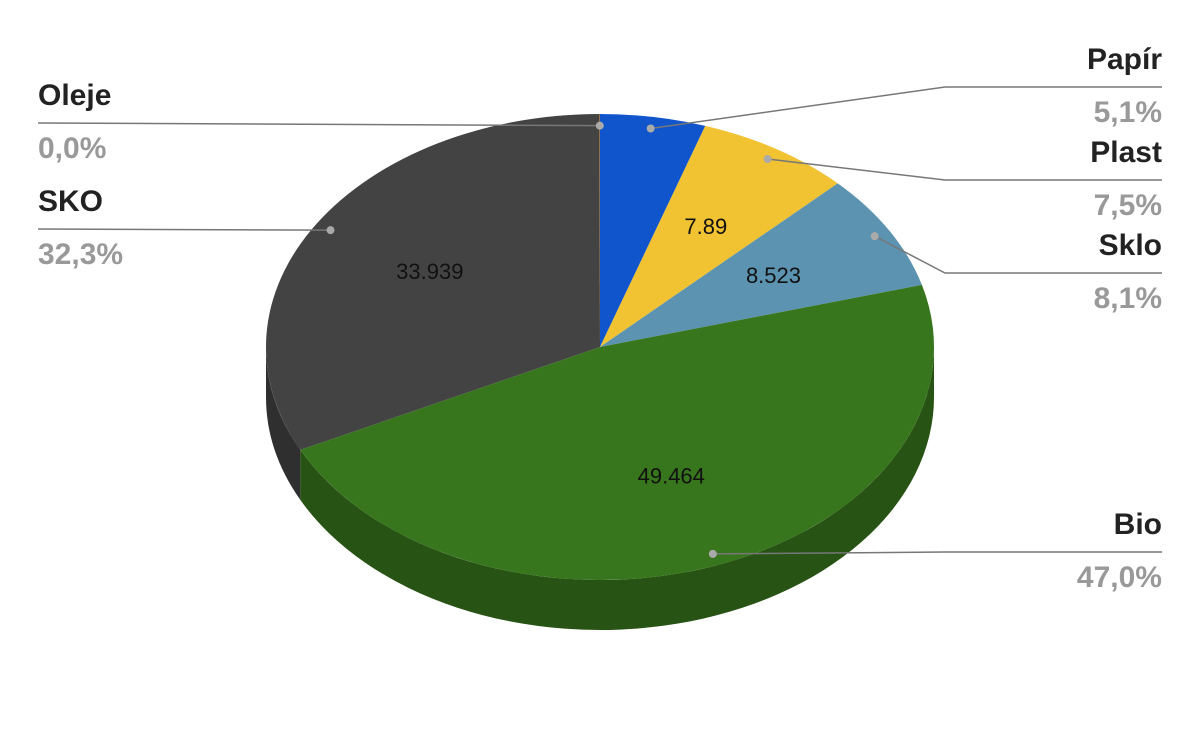 This screenshot has height=742, width=1200. Describe the element at coordinates (1124, 59) in the screenshot. I see `category-label: Papír` at that location.